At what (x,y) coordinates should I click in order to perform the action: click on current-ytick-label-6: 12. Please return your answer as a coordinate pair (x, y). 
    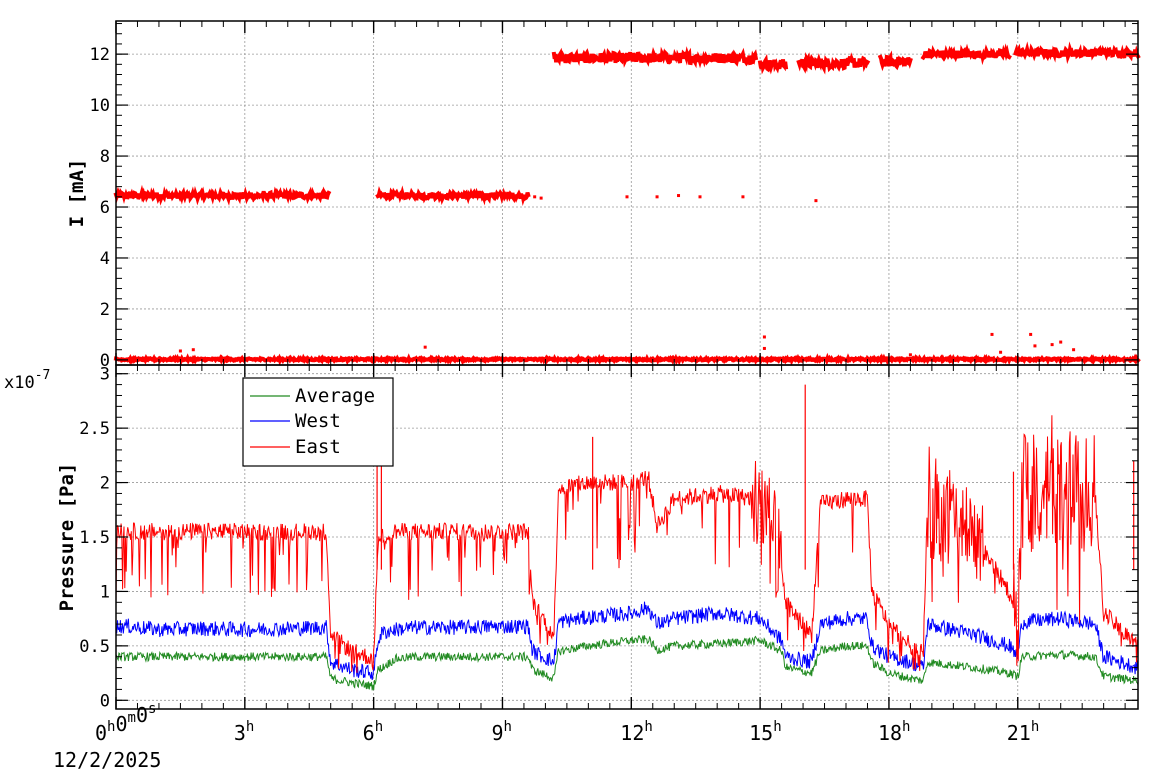
    Looking at the image, I should click on (100, 55).